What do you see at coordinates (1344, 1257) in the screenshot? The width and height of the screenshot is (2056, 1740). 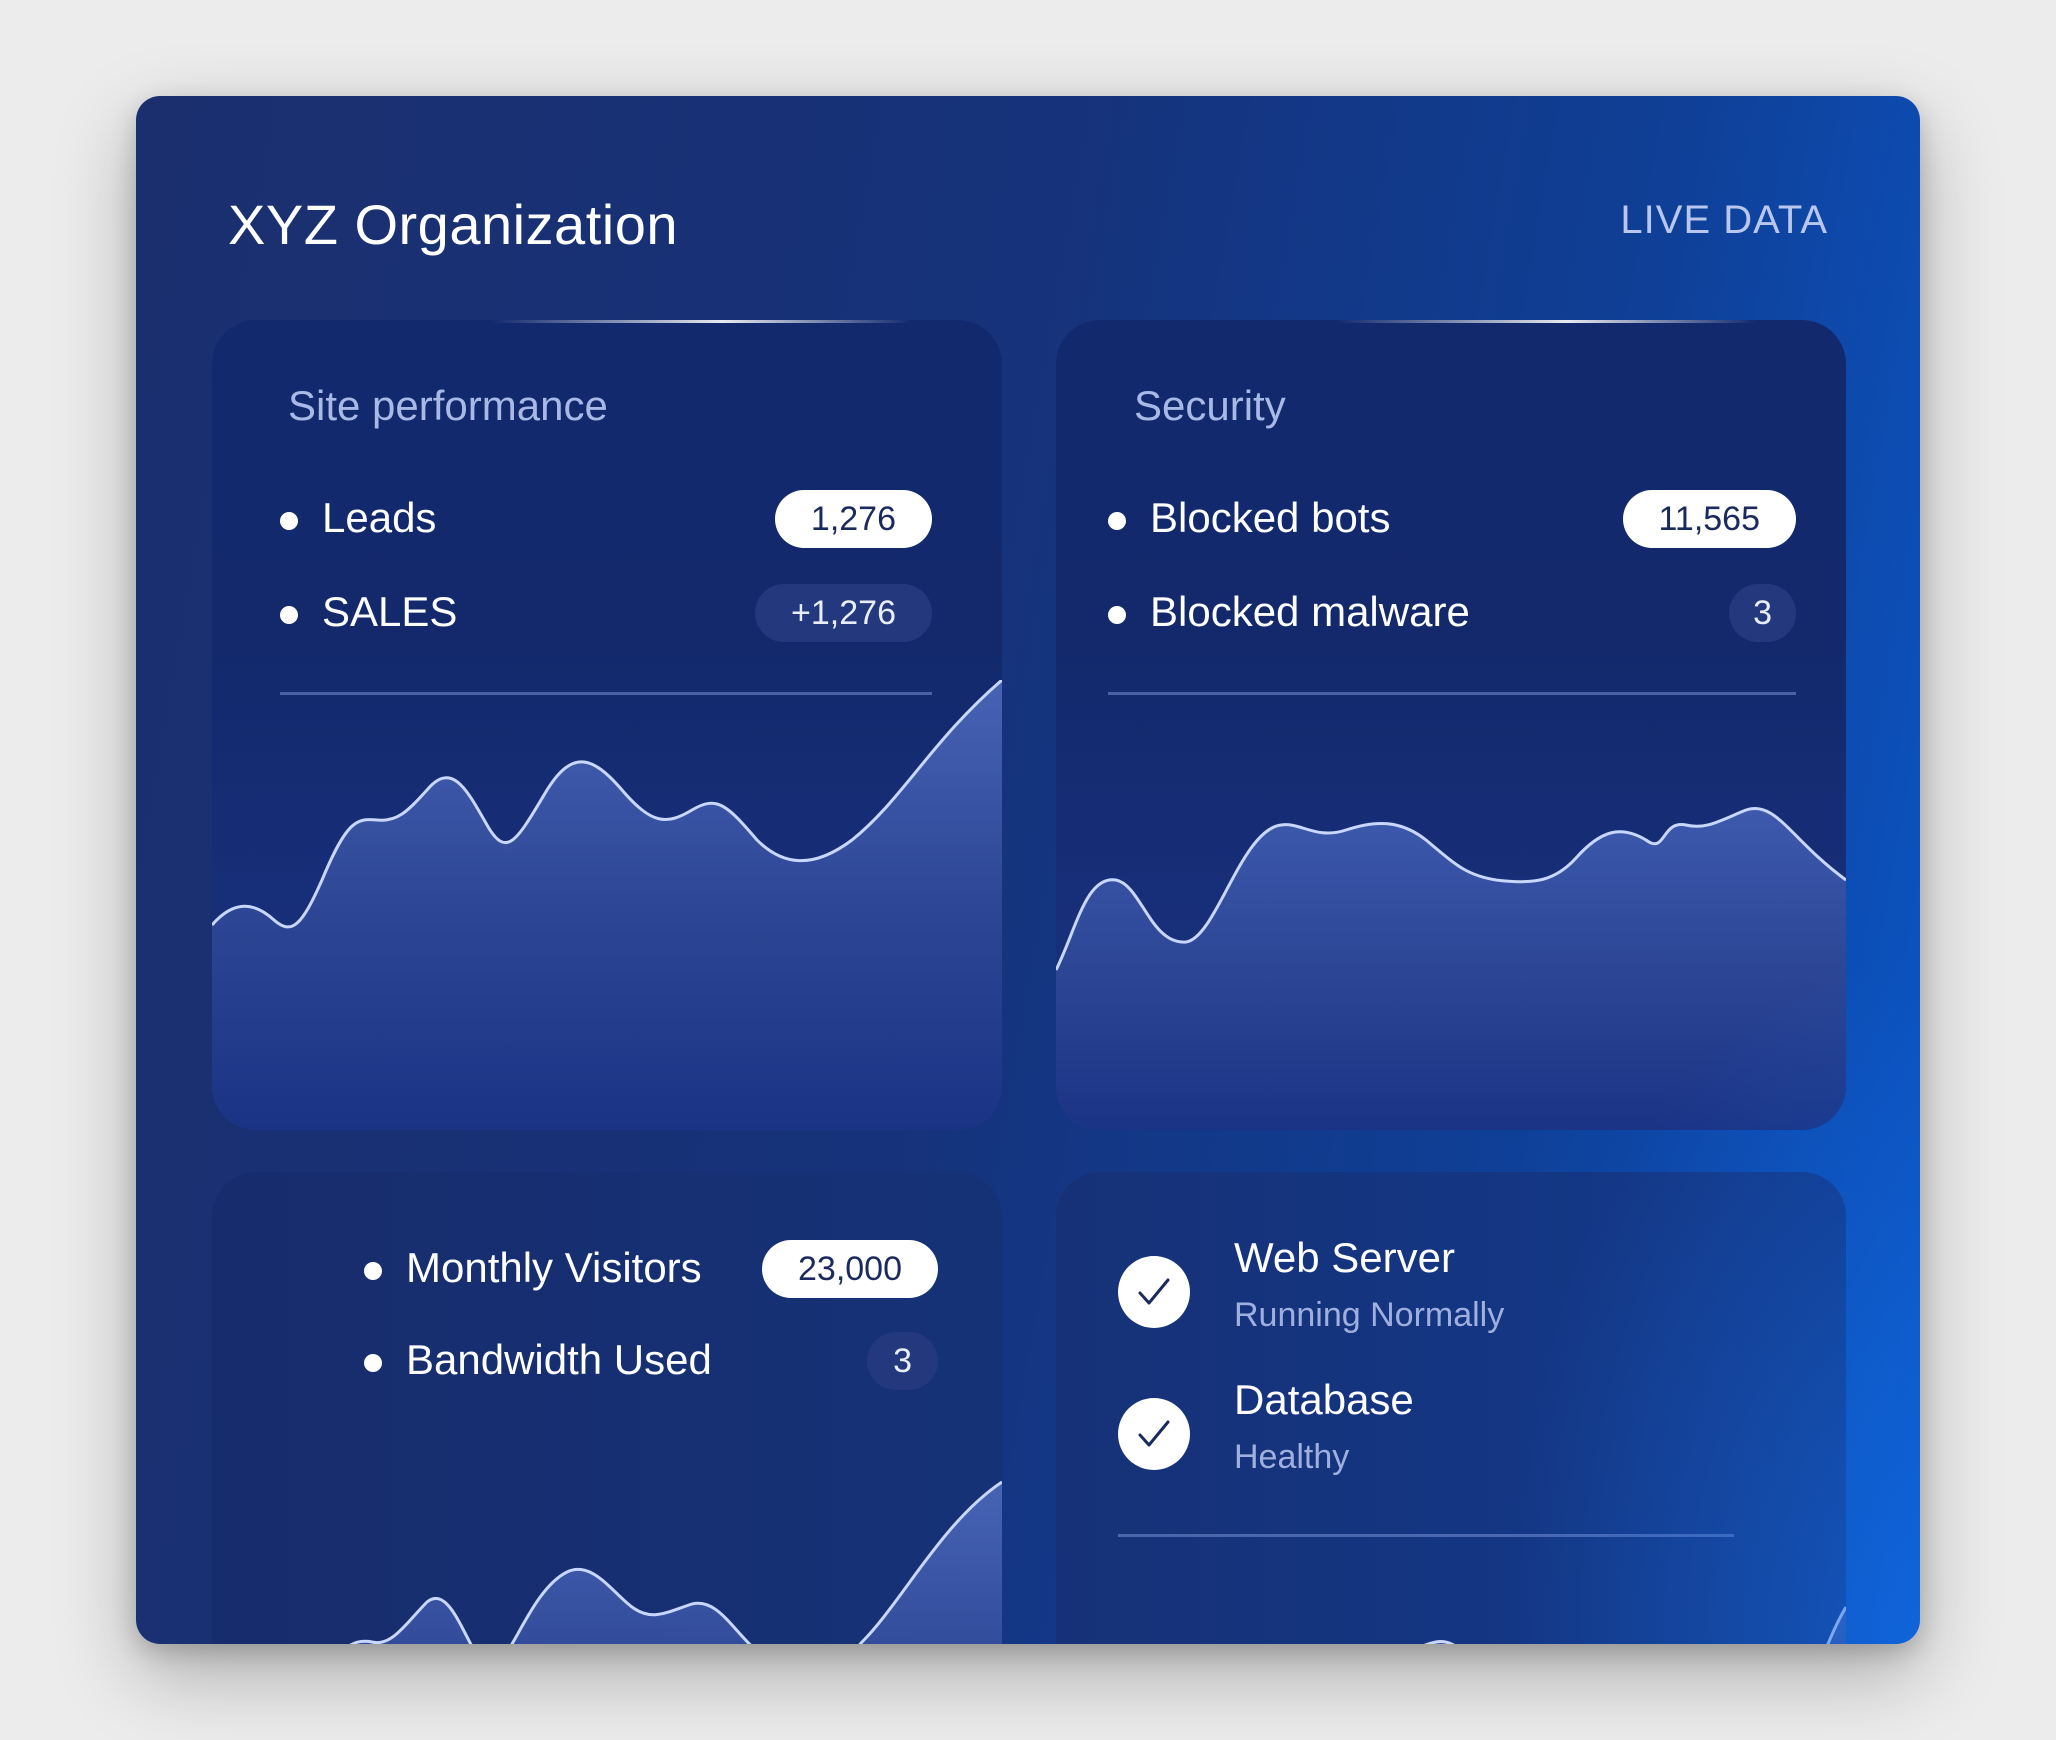 I see `status-name: Web Server` at bounding box center [1344, 1257].